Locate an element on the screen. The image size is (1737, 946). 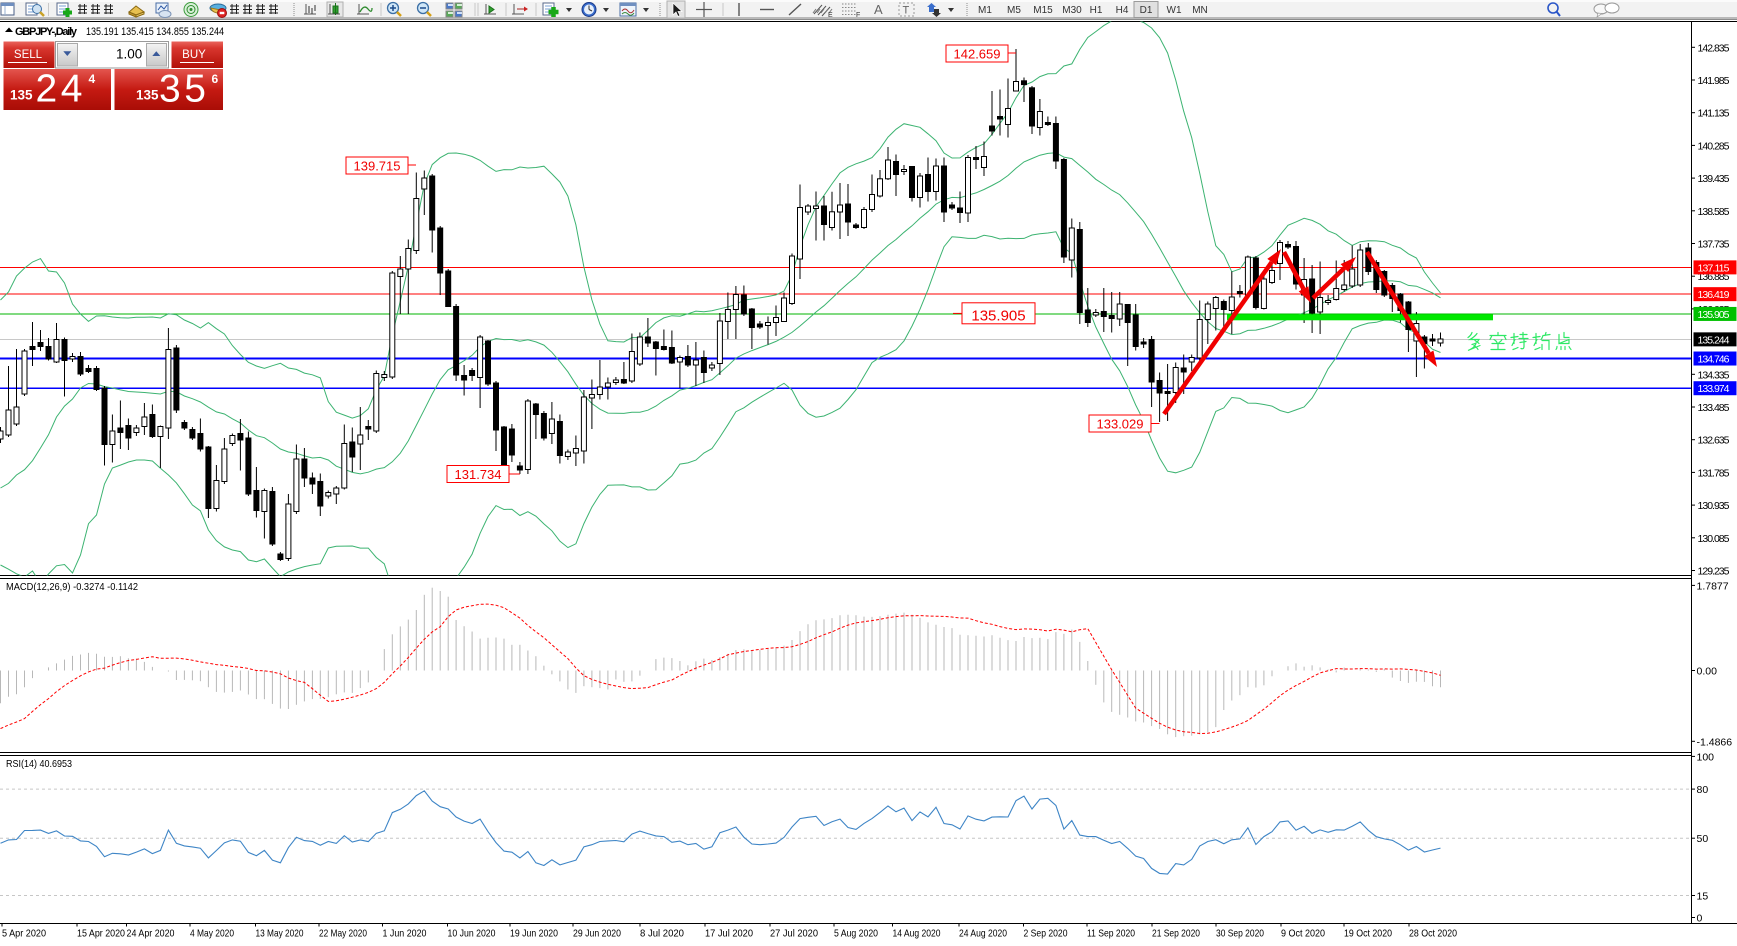
svg-text:135.191 135.415 134.855 135.24: 135.191 135.415 134.855 135.244 is located at coordinates (155, 32).